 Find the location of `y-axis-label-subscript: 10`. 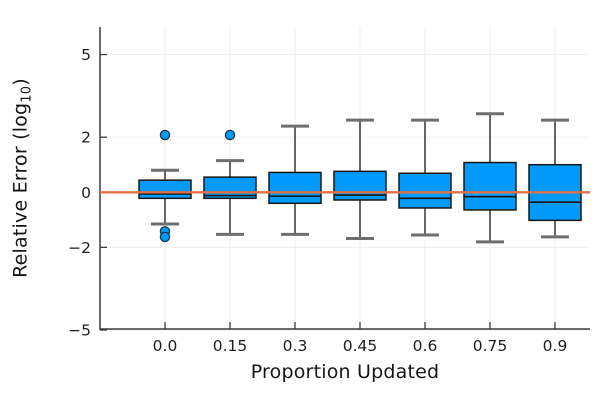

y-axis-label-subscript: 10 is located at coordinates (27, 94).